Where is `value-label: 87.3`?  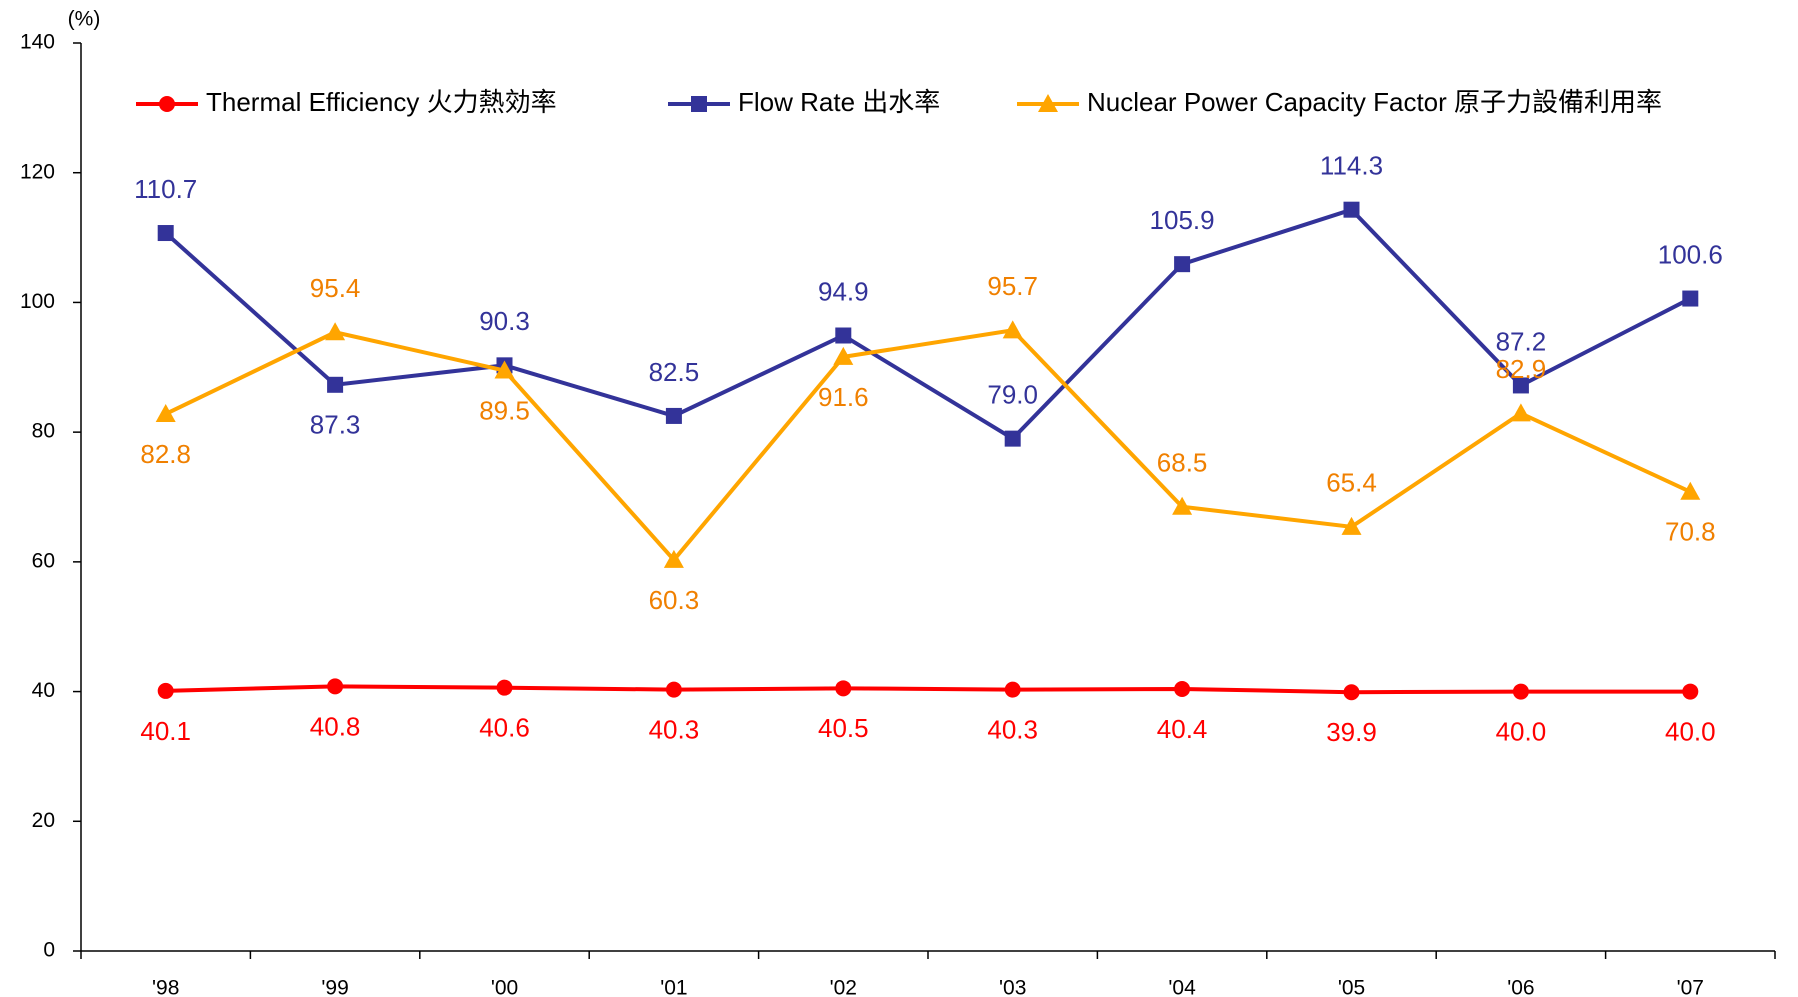 value-label: 87.3 is located at coordinates (335, 425).